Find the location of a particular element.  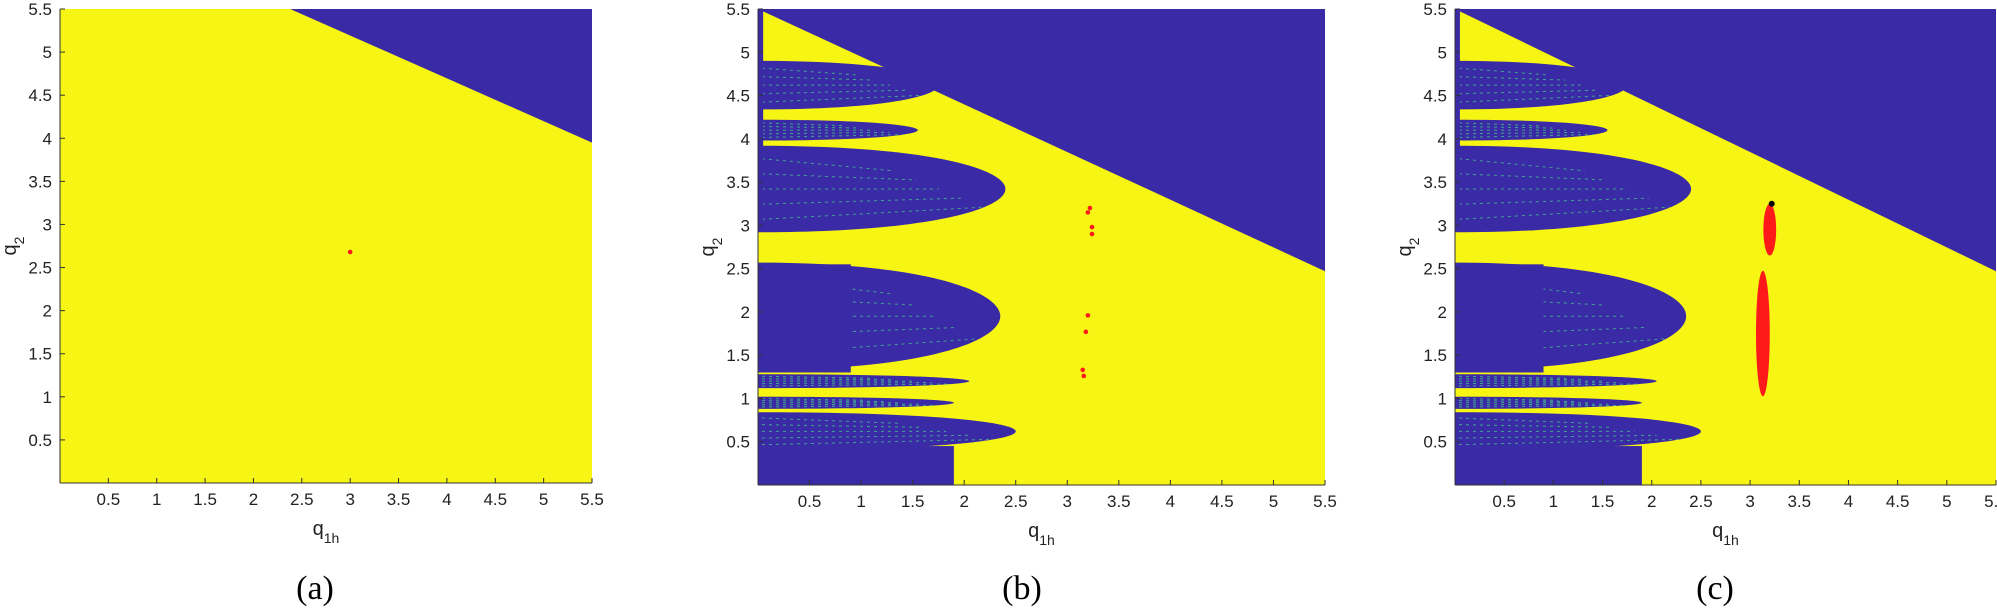

caption-c: (c) is located at coordinates (1715, 588).